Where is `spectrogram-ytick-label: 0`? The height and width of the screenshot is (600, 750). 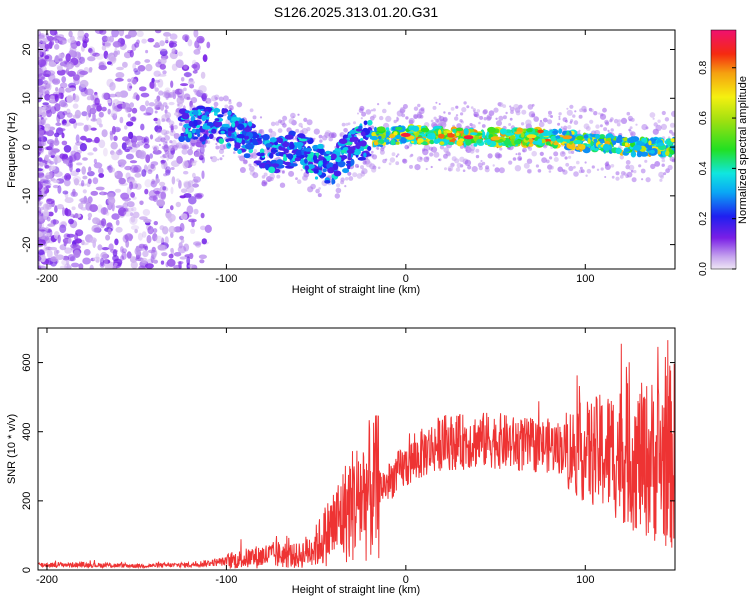
spectrogram-ytick-label: 0 is located at coordinates (27, 147).